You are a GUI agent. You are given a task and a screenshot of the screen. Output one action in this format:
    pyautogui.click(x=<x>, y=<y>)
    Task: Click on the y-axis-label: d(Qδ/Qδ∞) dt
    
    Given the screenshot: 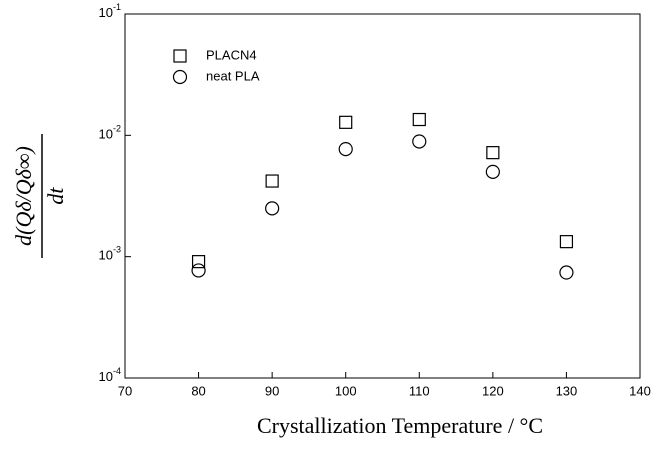 What is the action you would take?
    pyautogui.click(x=39, y=196)
    